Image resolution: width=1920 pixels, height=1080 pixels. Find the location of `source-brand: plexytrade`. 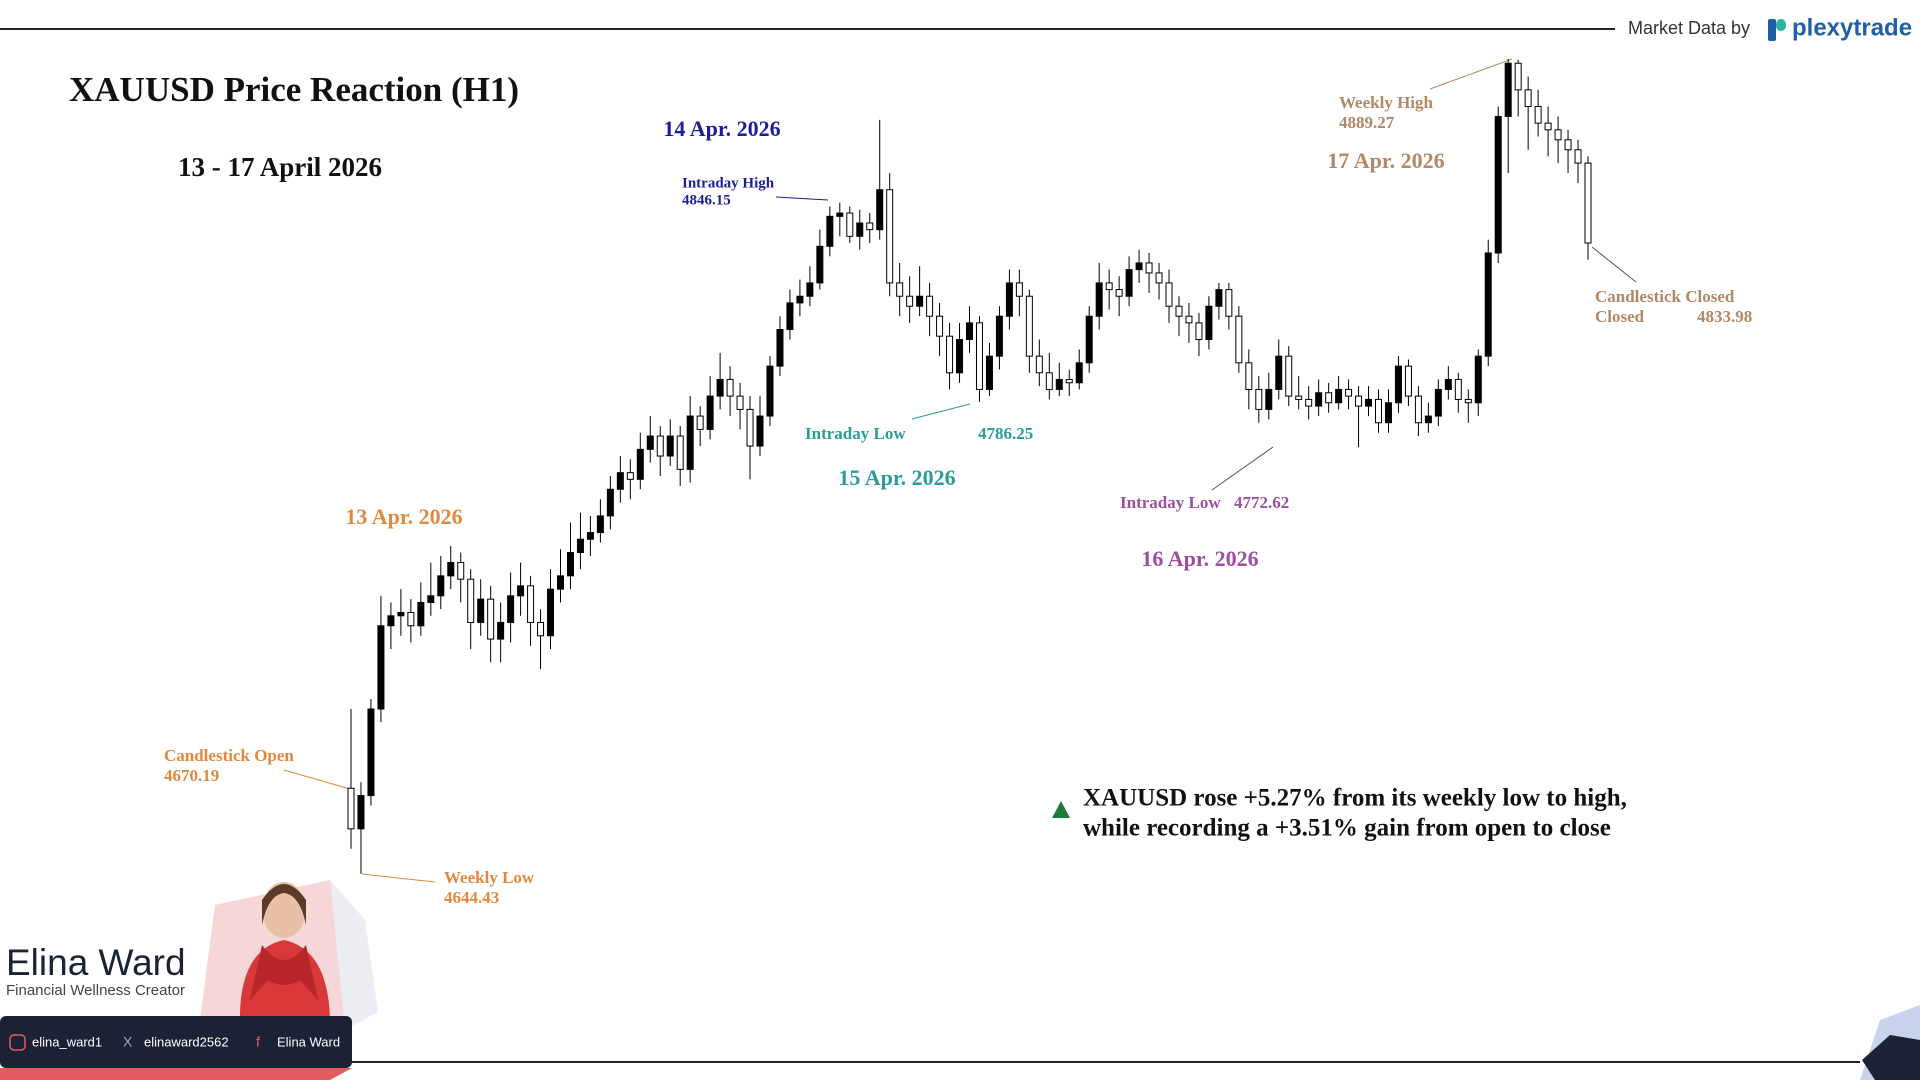

source-brand: plexytrade is located at coordinates (1852, 27).